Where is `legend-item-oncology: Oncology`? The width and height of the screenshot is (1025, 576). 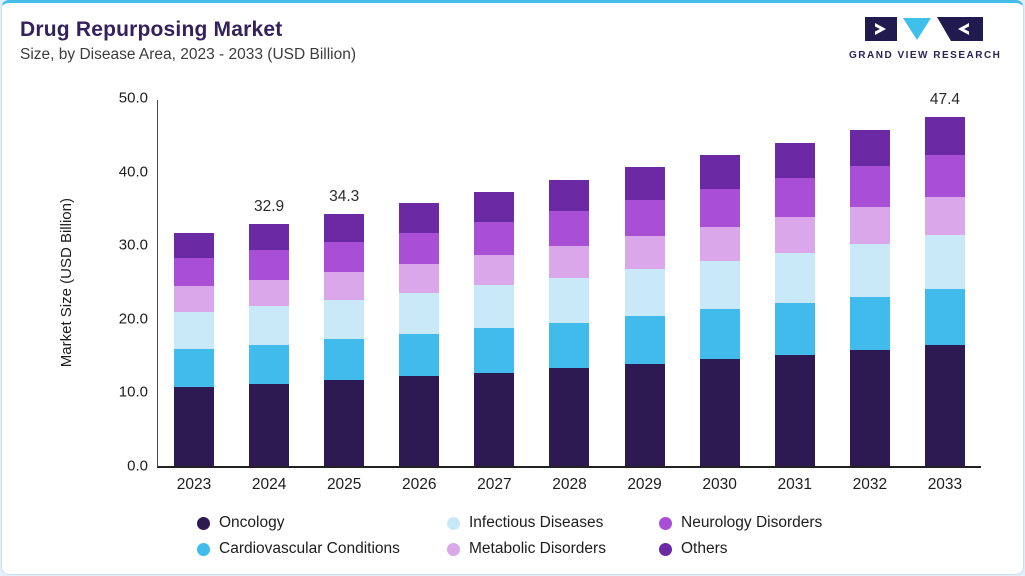 legend-item-oncology: Oncology is located at coordinates (322, 523).